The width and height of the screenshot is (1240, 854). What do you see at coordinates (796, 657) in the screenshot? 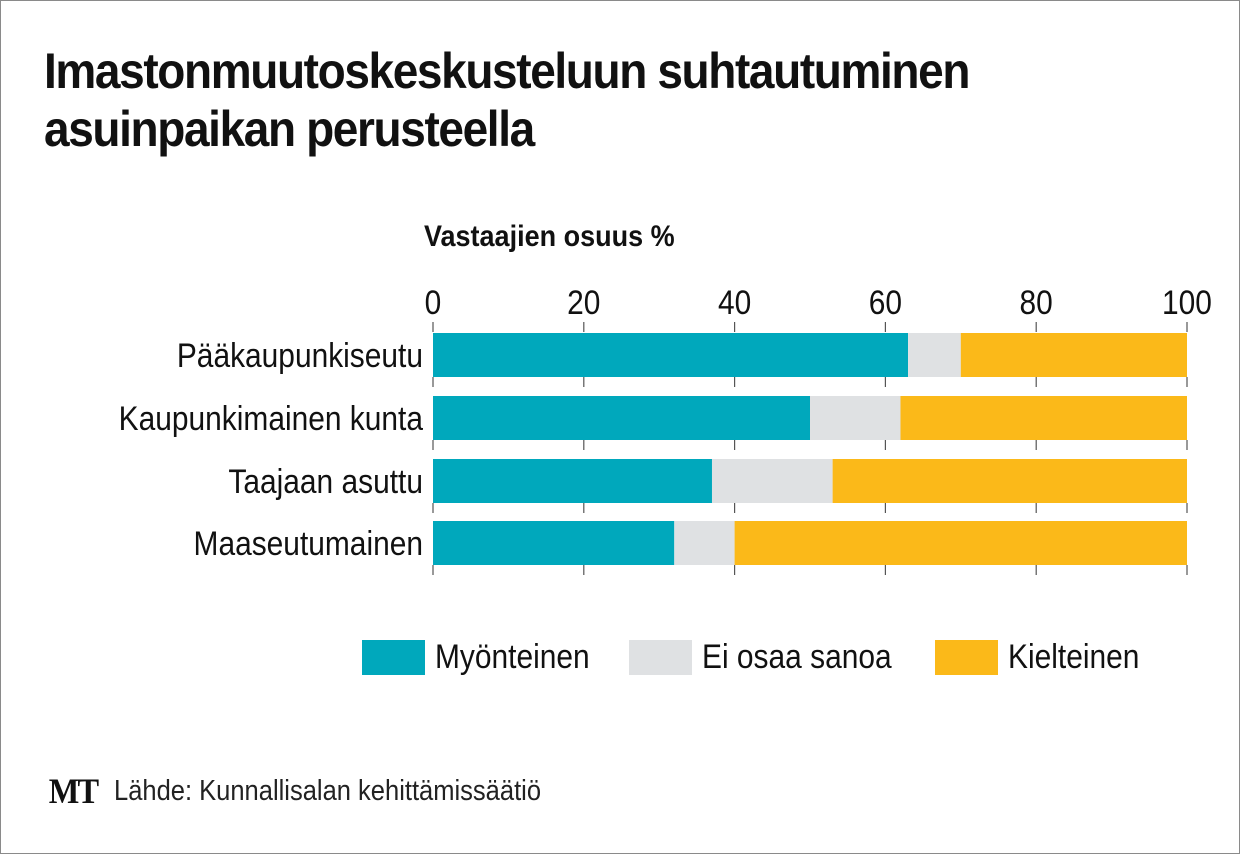
I see `legend-label: Ei osaa sanoa` at bounding box center [796, 657].